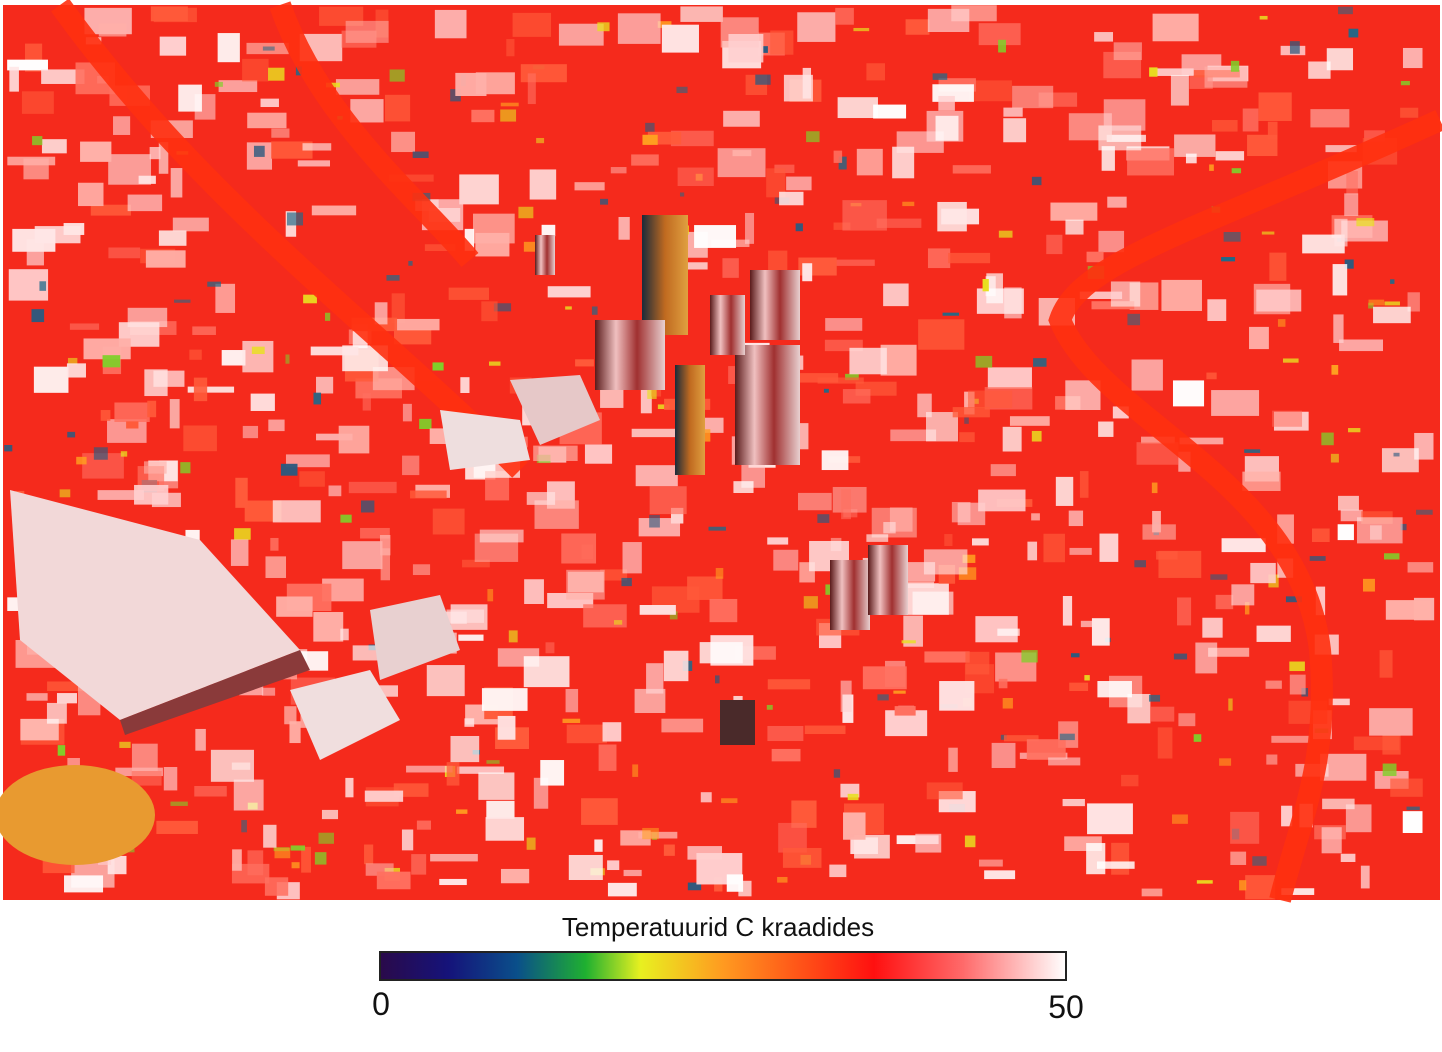  I want to click on building, so click(345, 715).